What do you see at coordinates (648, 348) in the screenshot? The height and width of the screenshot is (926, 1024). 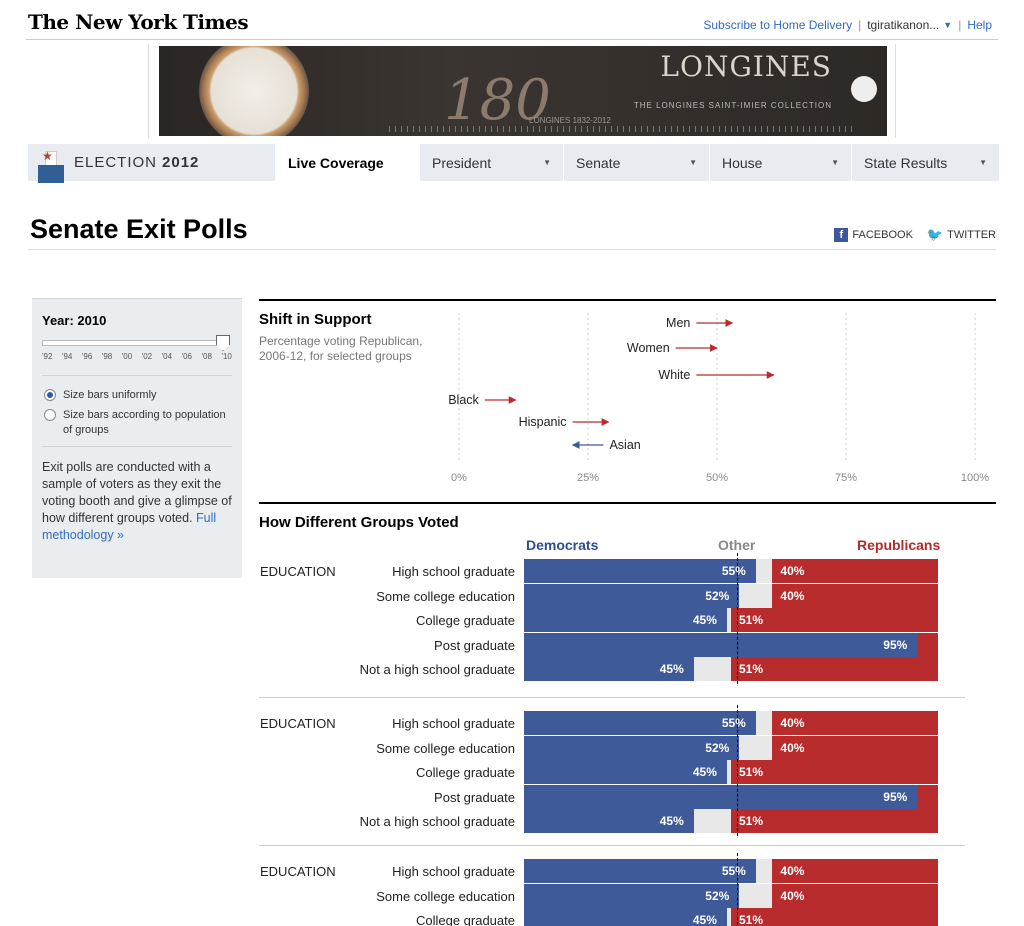 I see `shift-label-women: Women` at bounding box center [648, 348].